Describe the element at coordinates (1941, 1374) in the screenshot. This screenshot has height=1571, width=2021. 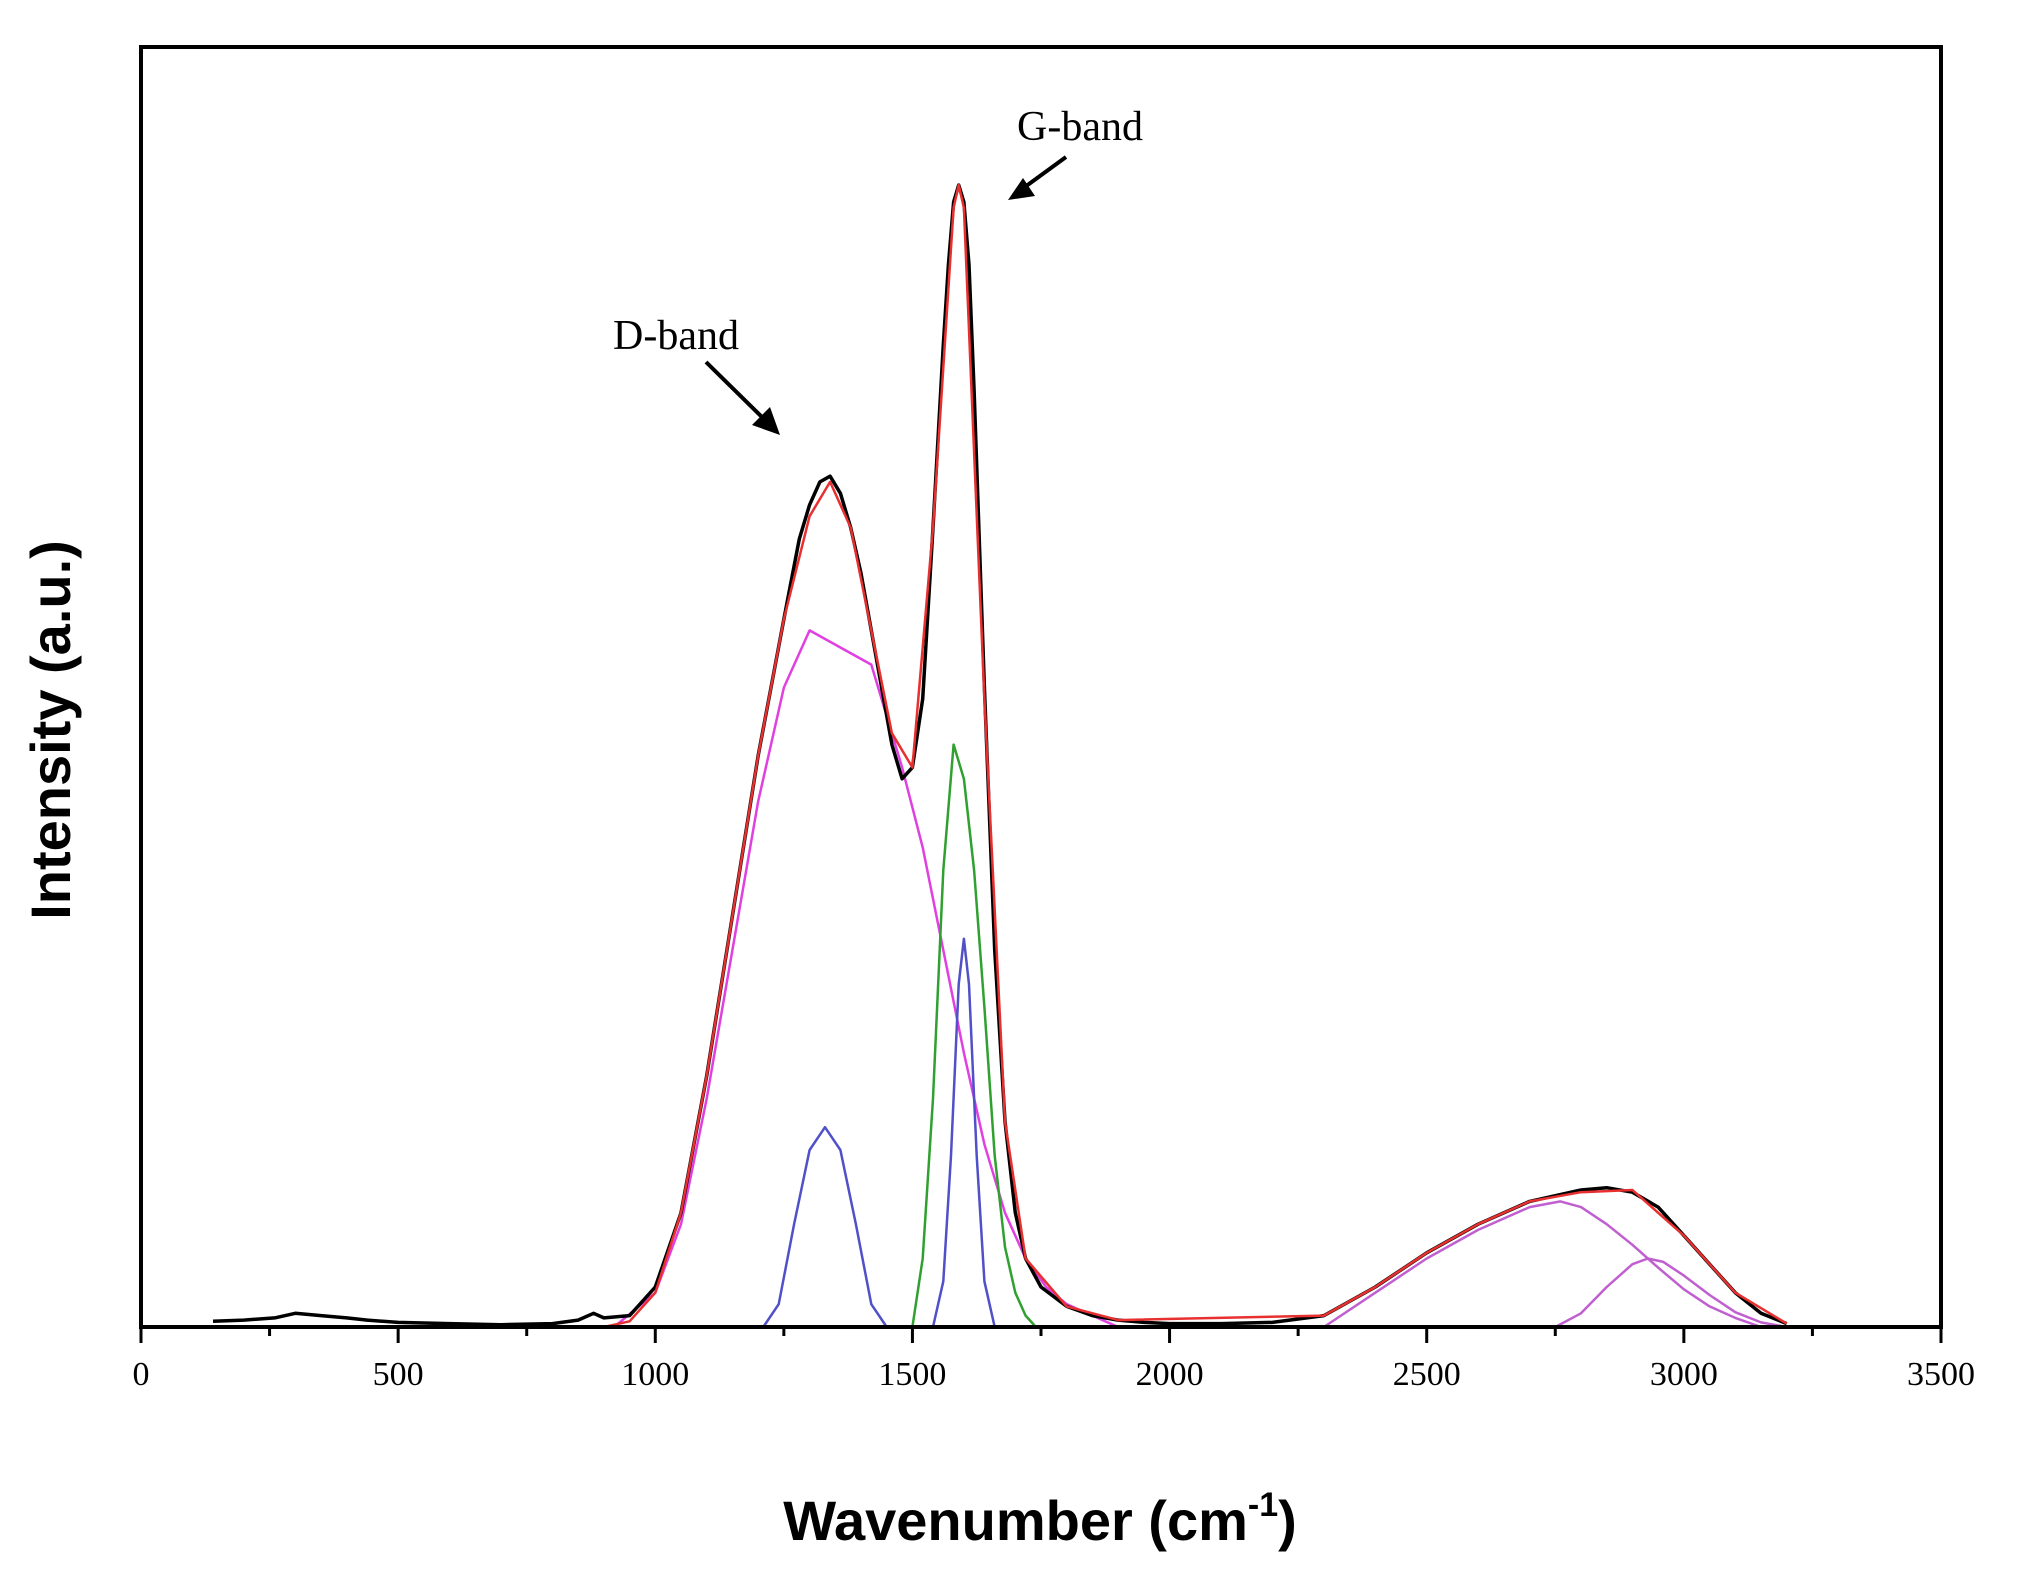
I see `x-tick-label: 3500` at that location.